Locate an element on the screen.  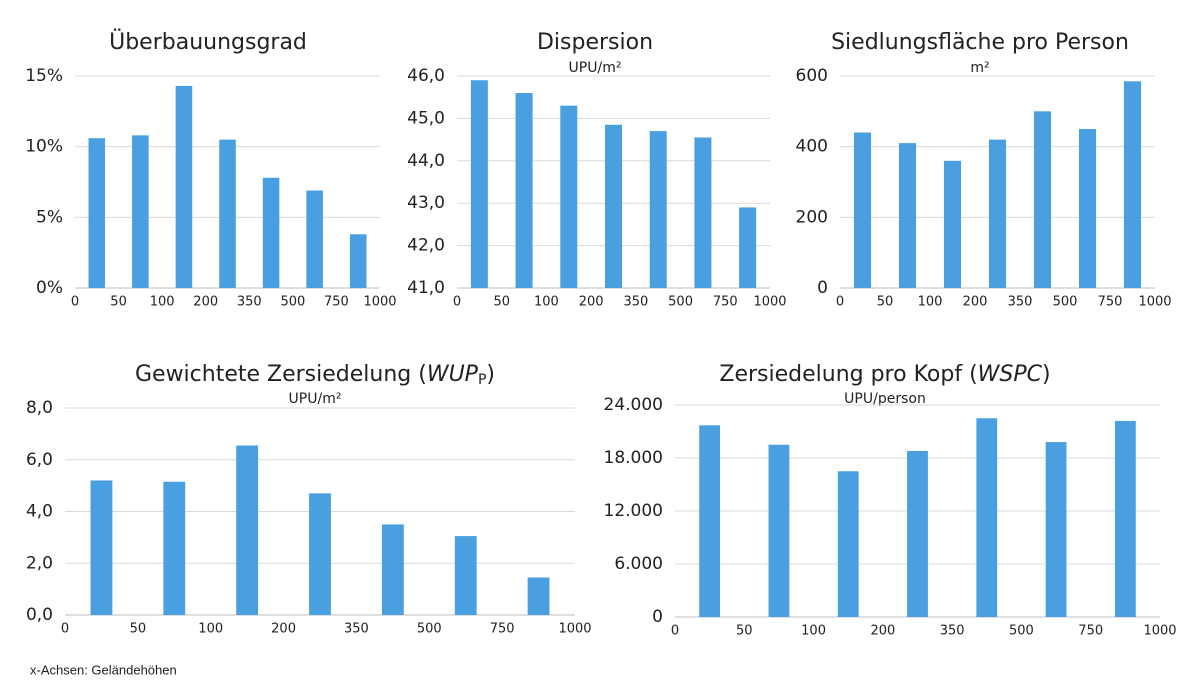
y-tick-label: 4,0 is located at coordinates (39, 512).